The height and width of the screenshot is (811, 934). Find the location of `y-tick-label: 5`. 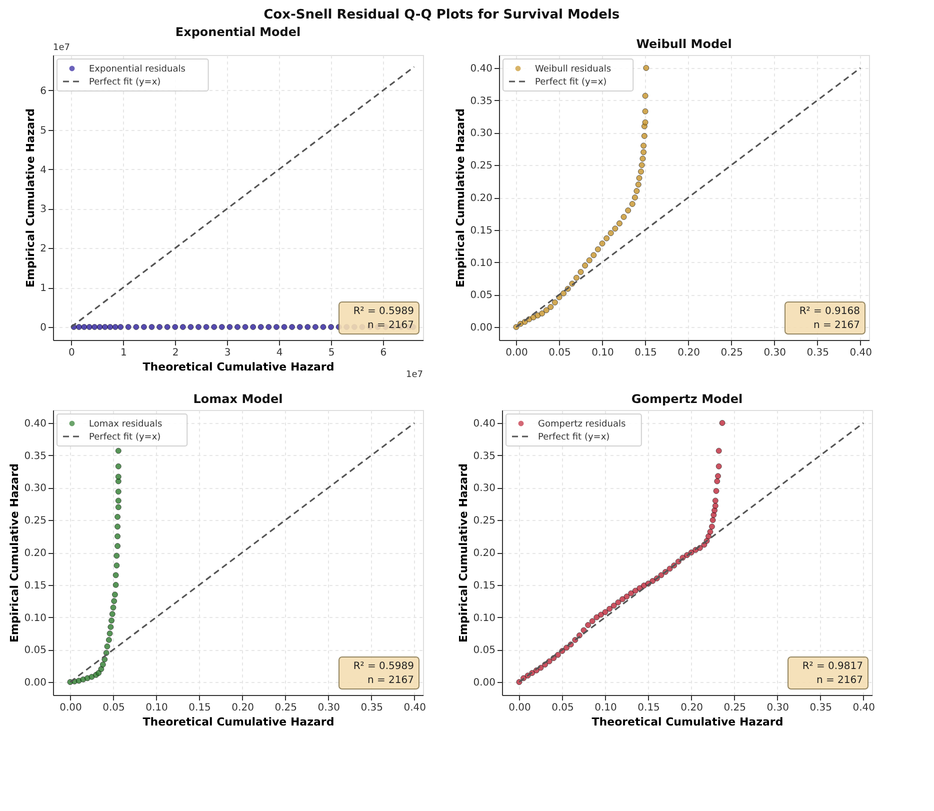

y-tick-label: 5 is located at coordinates (43, 130).